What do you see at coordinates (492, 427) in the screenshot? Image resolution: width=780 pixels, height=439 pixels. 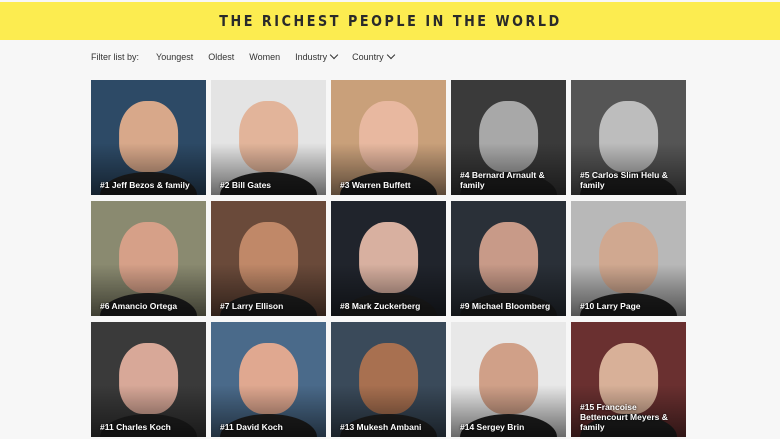 I see `person-name: #14 Sergey Brin` at bounding box center [492, 427].